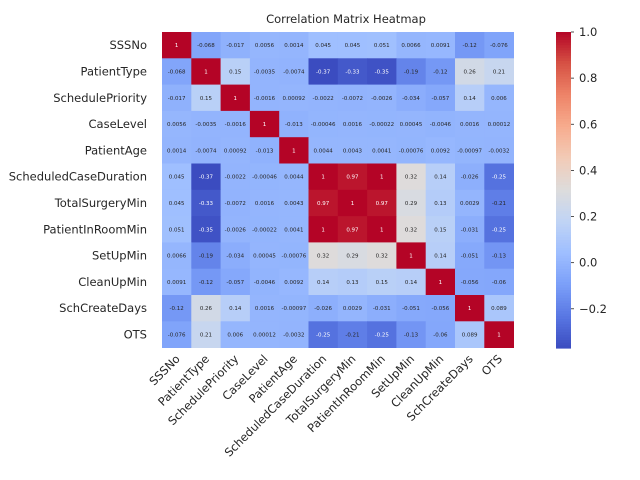 This screenshot has height=480, width=640. What do you see at coordinates (353, 125) in the screenshot?
I see `cell-value-label: 0.0016` at bounding box center [353, 125].